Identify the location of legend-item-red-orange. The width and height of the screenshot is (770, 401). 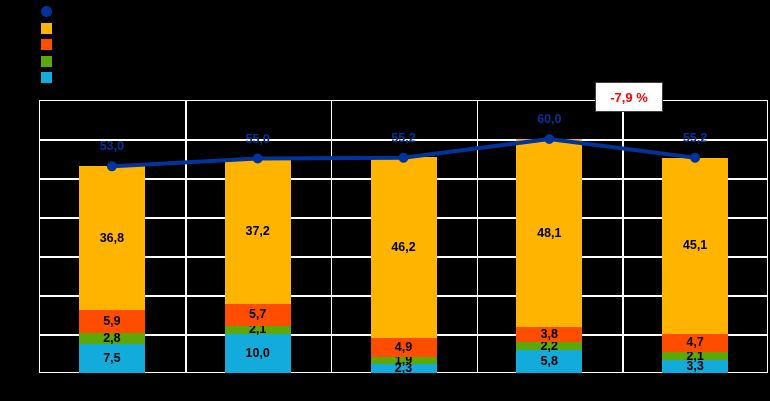
(49, 44).